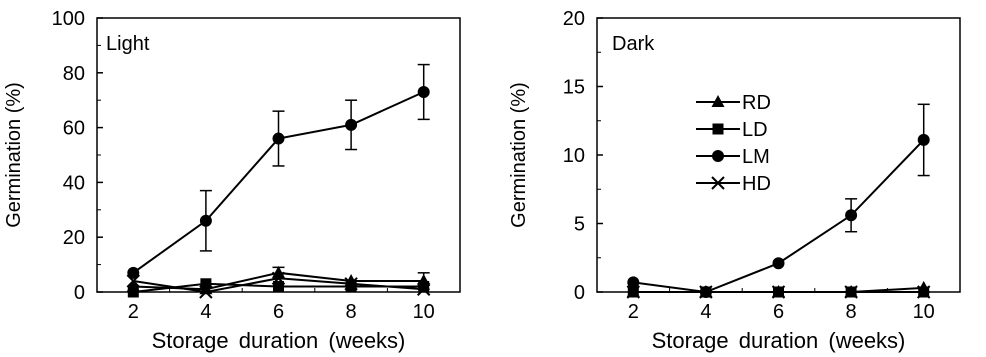 The image size is (986, 357). I want to click on panel-label: Light, so click(128, 44).